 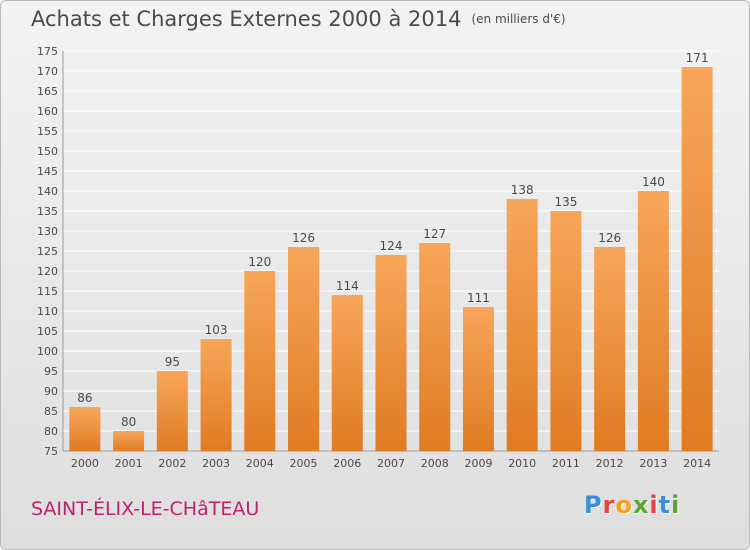 What do you see at coordinates (129, 441) in the screenshot?
I see `bar-2001` at bounding box center [129, 441].